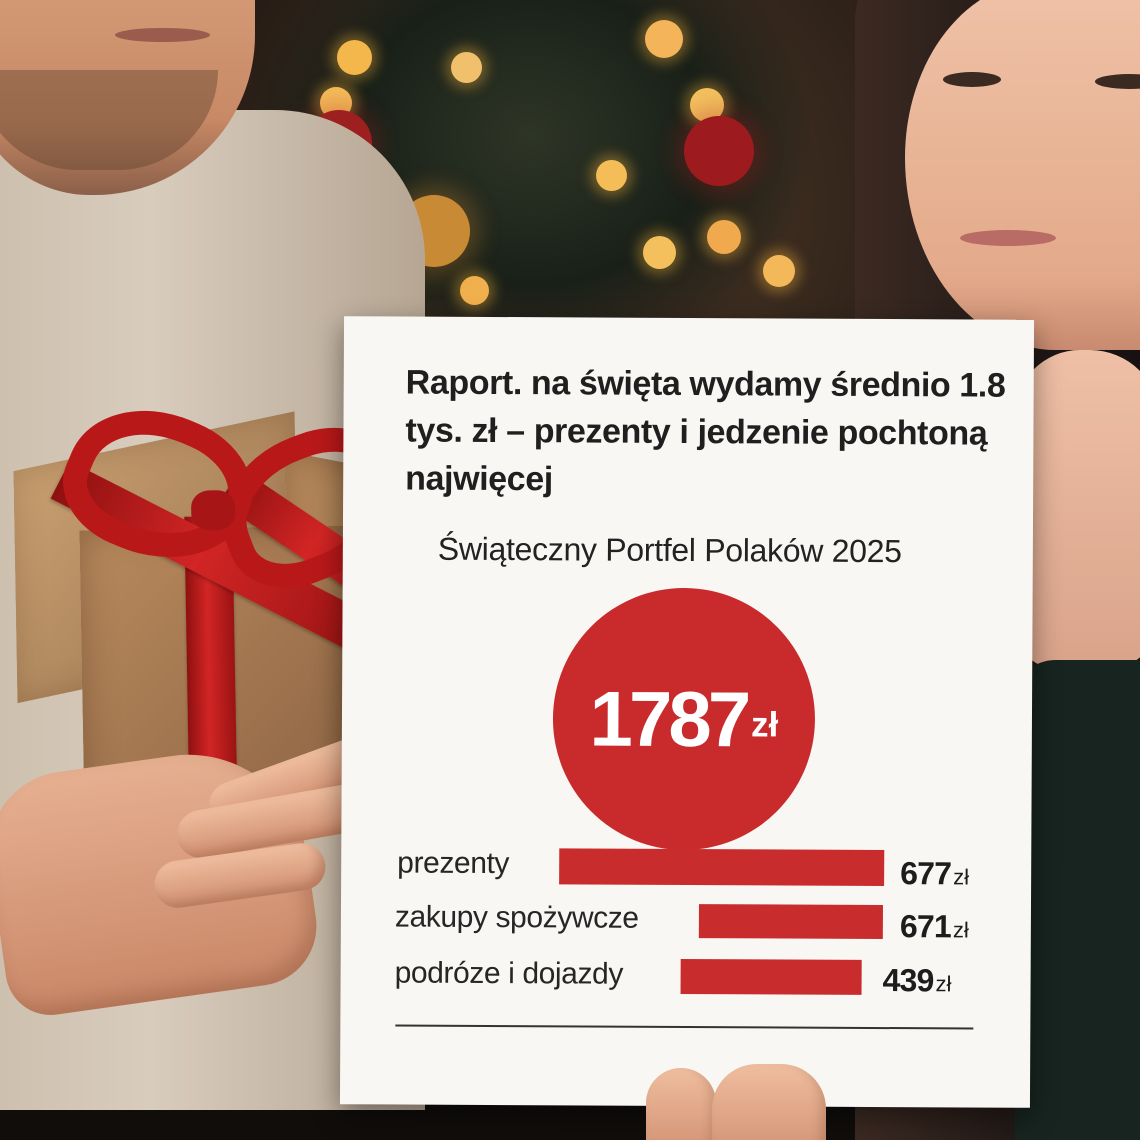 The width and height of the screenshot is (1140, 1140). I want to click on spending-value: 671zł, so click(934, 928).